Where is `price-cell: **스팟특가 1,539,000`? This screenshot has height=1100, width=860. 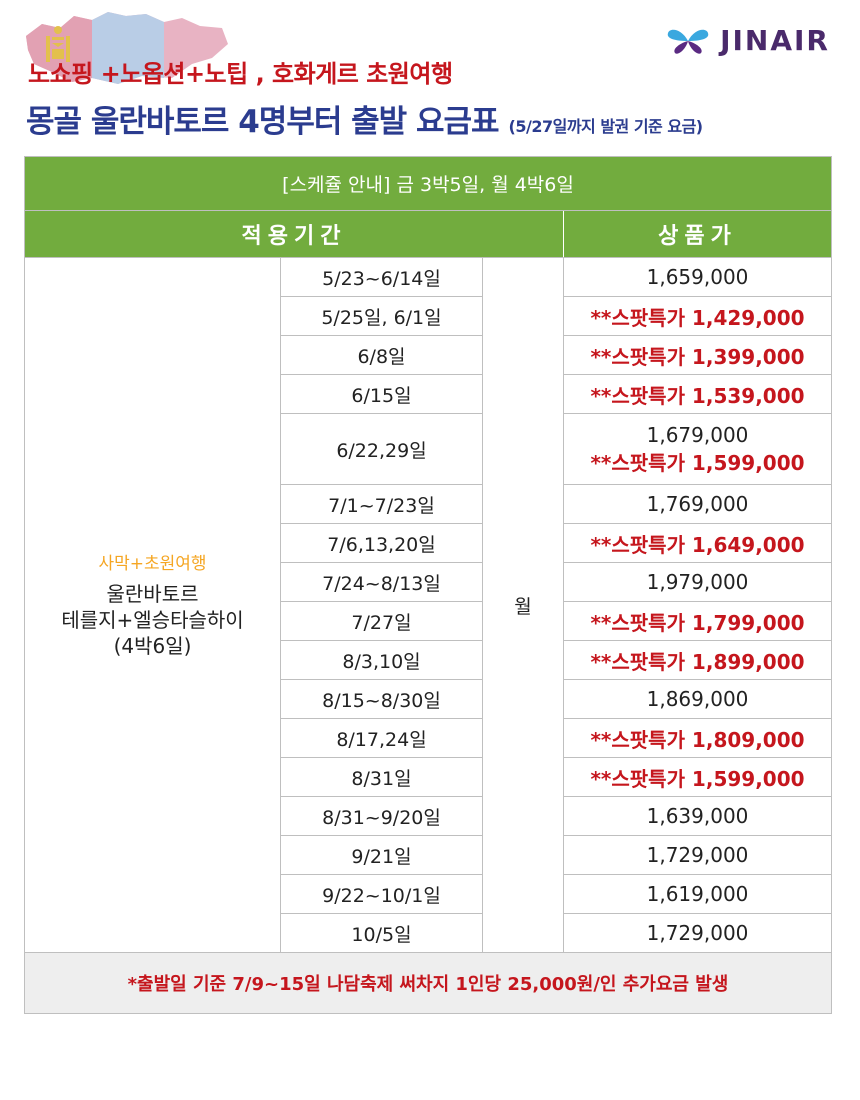
price-cell: **스팟특가 1,539,000 is located at coordinates (697, 394).